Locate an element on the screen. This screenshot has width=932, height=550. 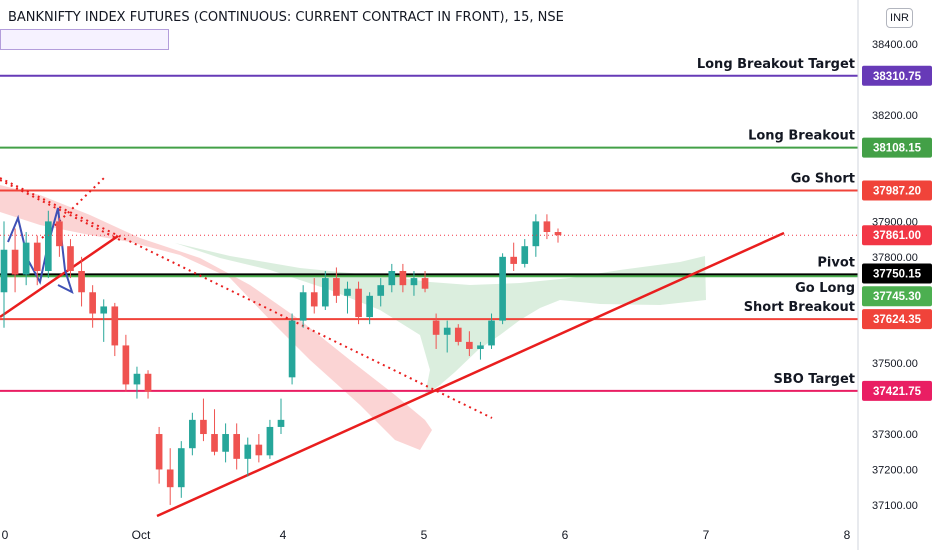
price-tag-label: 37745.30 is located at coordinates (897, 297).